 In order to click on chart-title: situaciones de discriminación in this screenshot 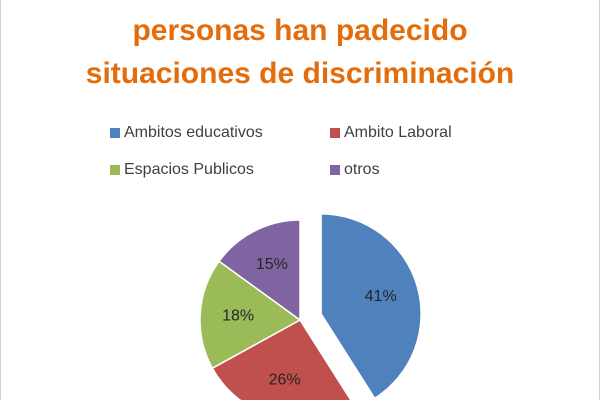, I will do `click(300, 73)`.